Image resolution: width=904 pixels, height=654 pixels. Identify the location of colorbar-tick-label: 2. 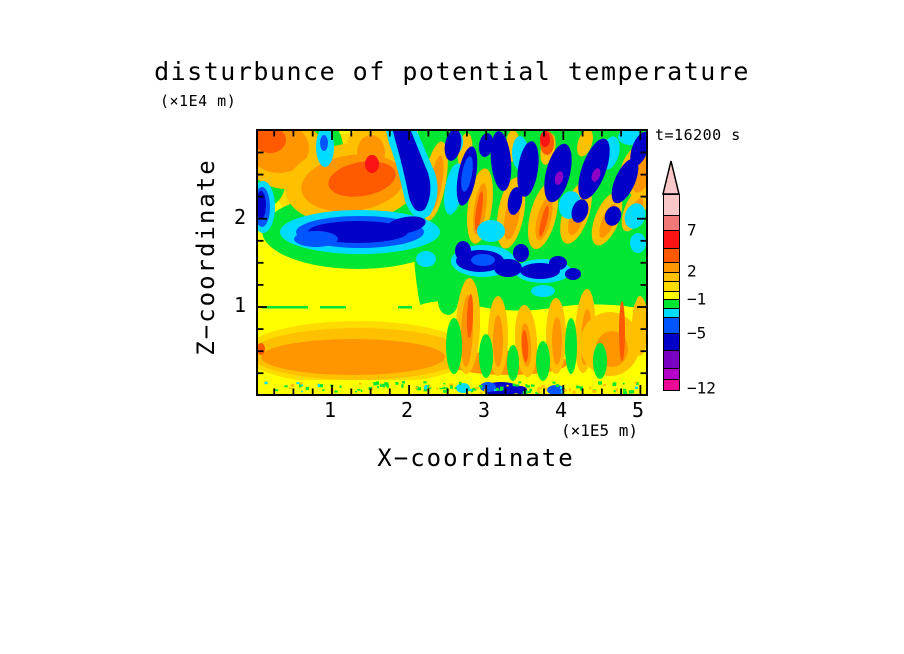
(692, 271).